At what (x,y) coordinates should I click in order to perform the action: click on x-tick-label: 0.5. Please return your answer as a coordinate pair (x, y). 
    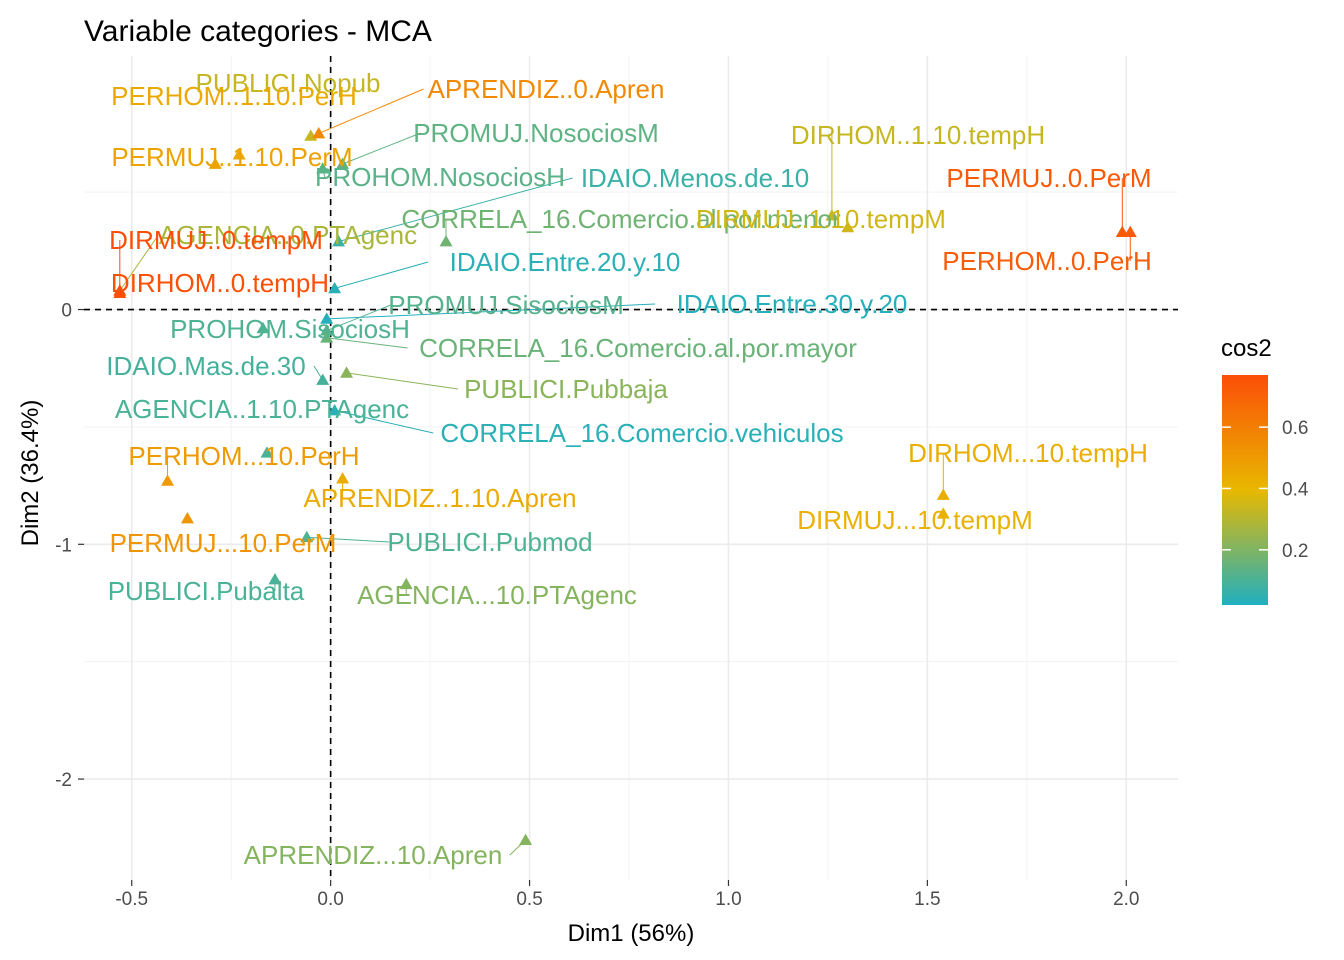
    Looking at the image, I should click on (529, 899).